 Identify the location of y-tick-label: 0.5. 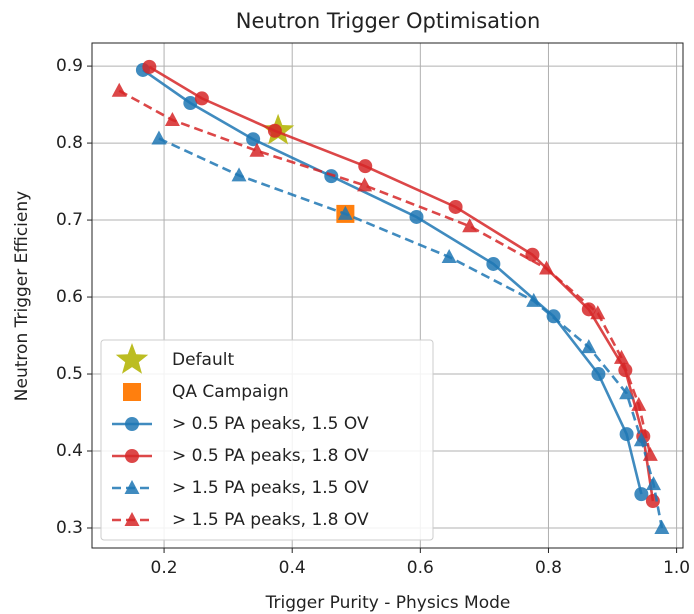
(69, 374).